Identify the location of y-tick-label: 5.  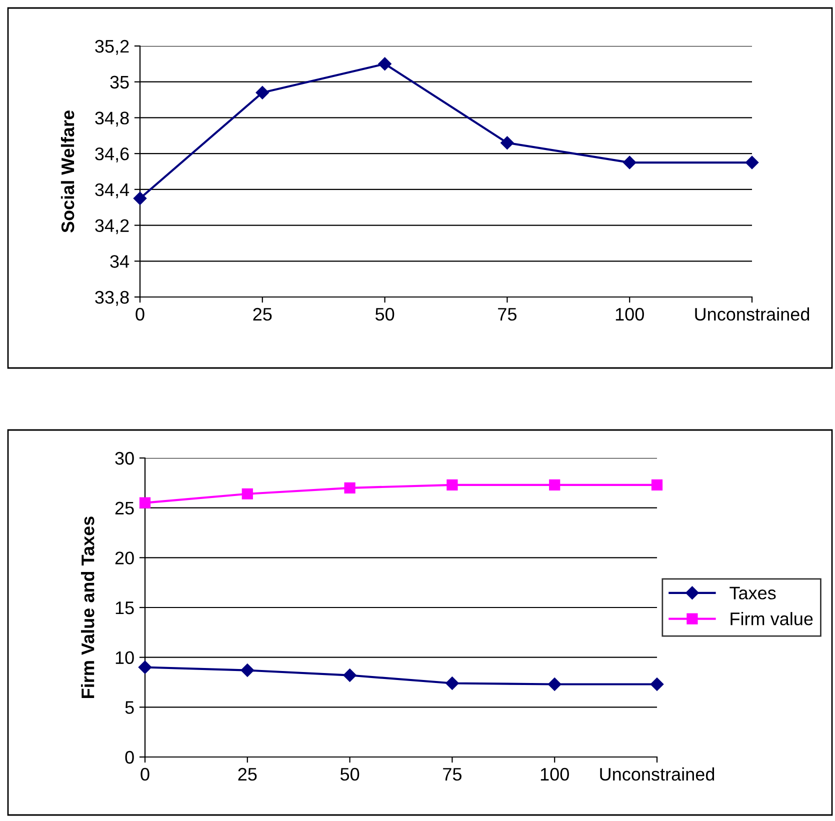
(129, 707).